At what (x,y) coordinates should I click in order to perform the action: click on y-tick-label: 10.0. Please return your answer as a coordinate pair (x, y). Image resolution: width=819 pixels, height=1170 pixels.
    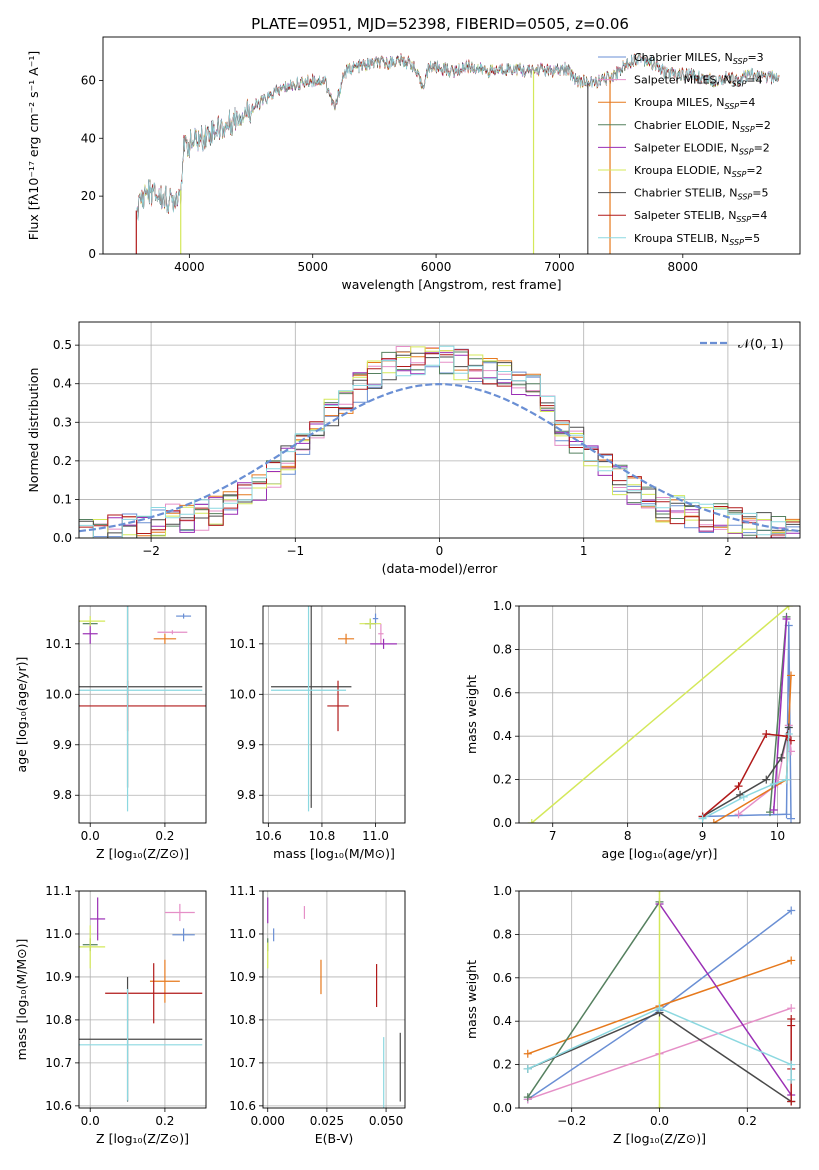
    Looking at the image, I should click on (58, 694).